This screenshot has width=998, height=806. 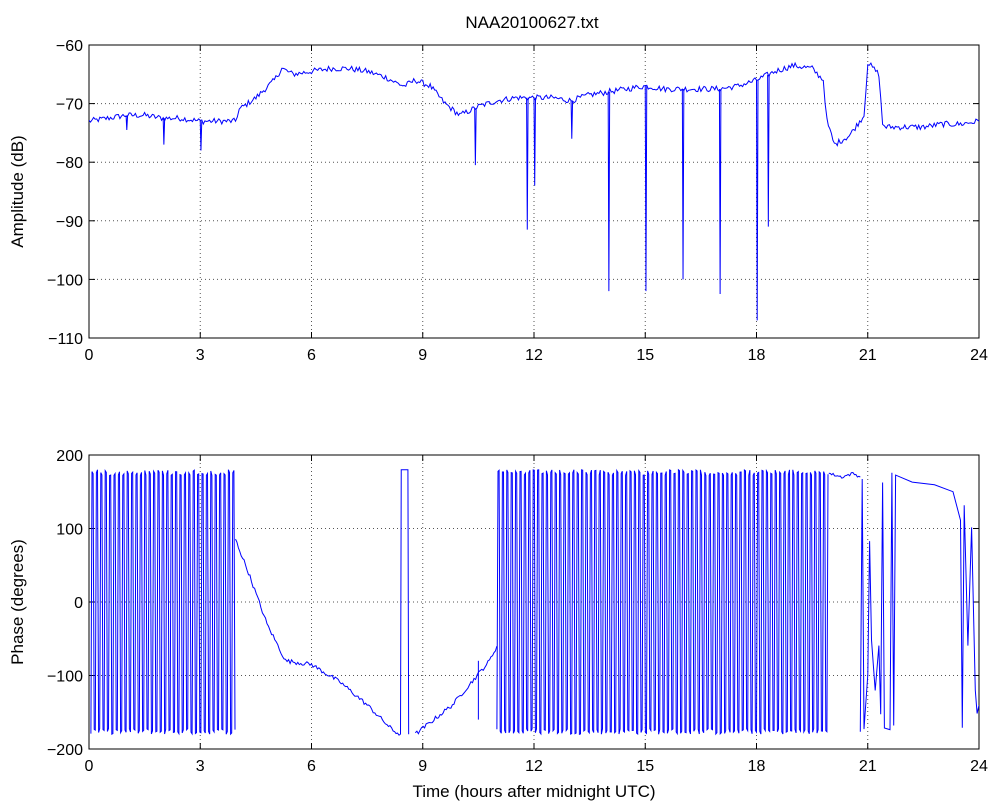 What do you see at coordinates (533, 791) in the screenshot?
I see `x-axis-title: Time (hours after midnight UTC)` at bounding box center [533, 791].